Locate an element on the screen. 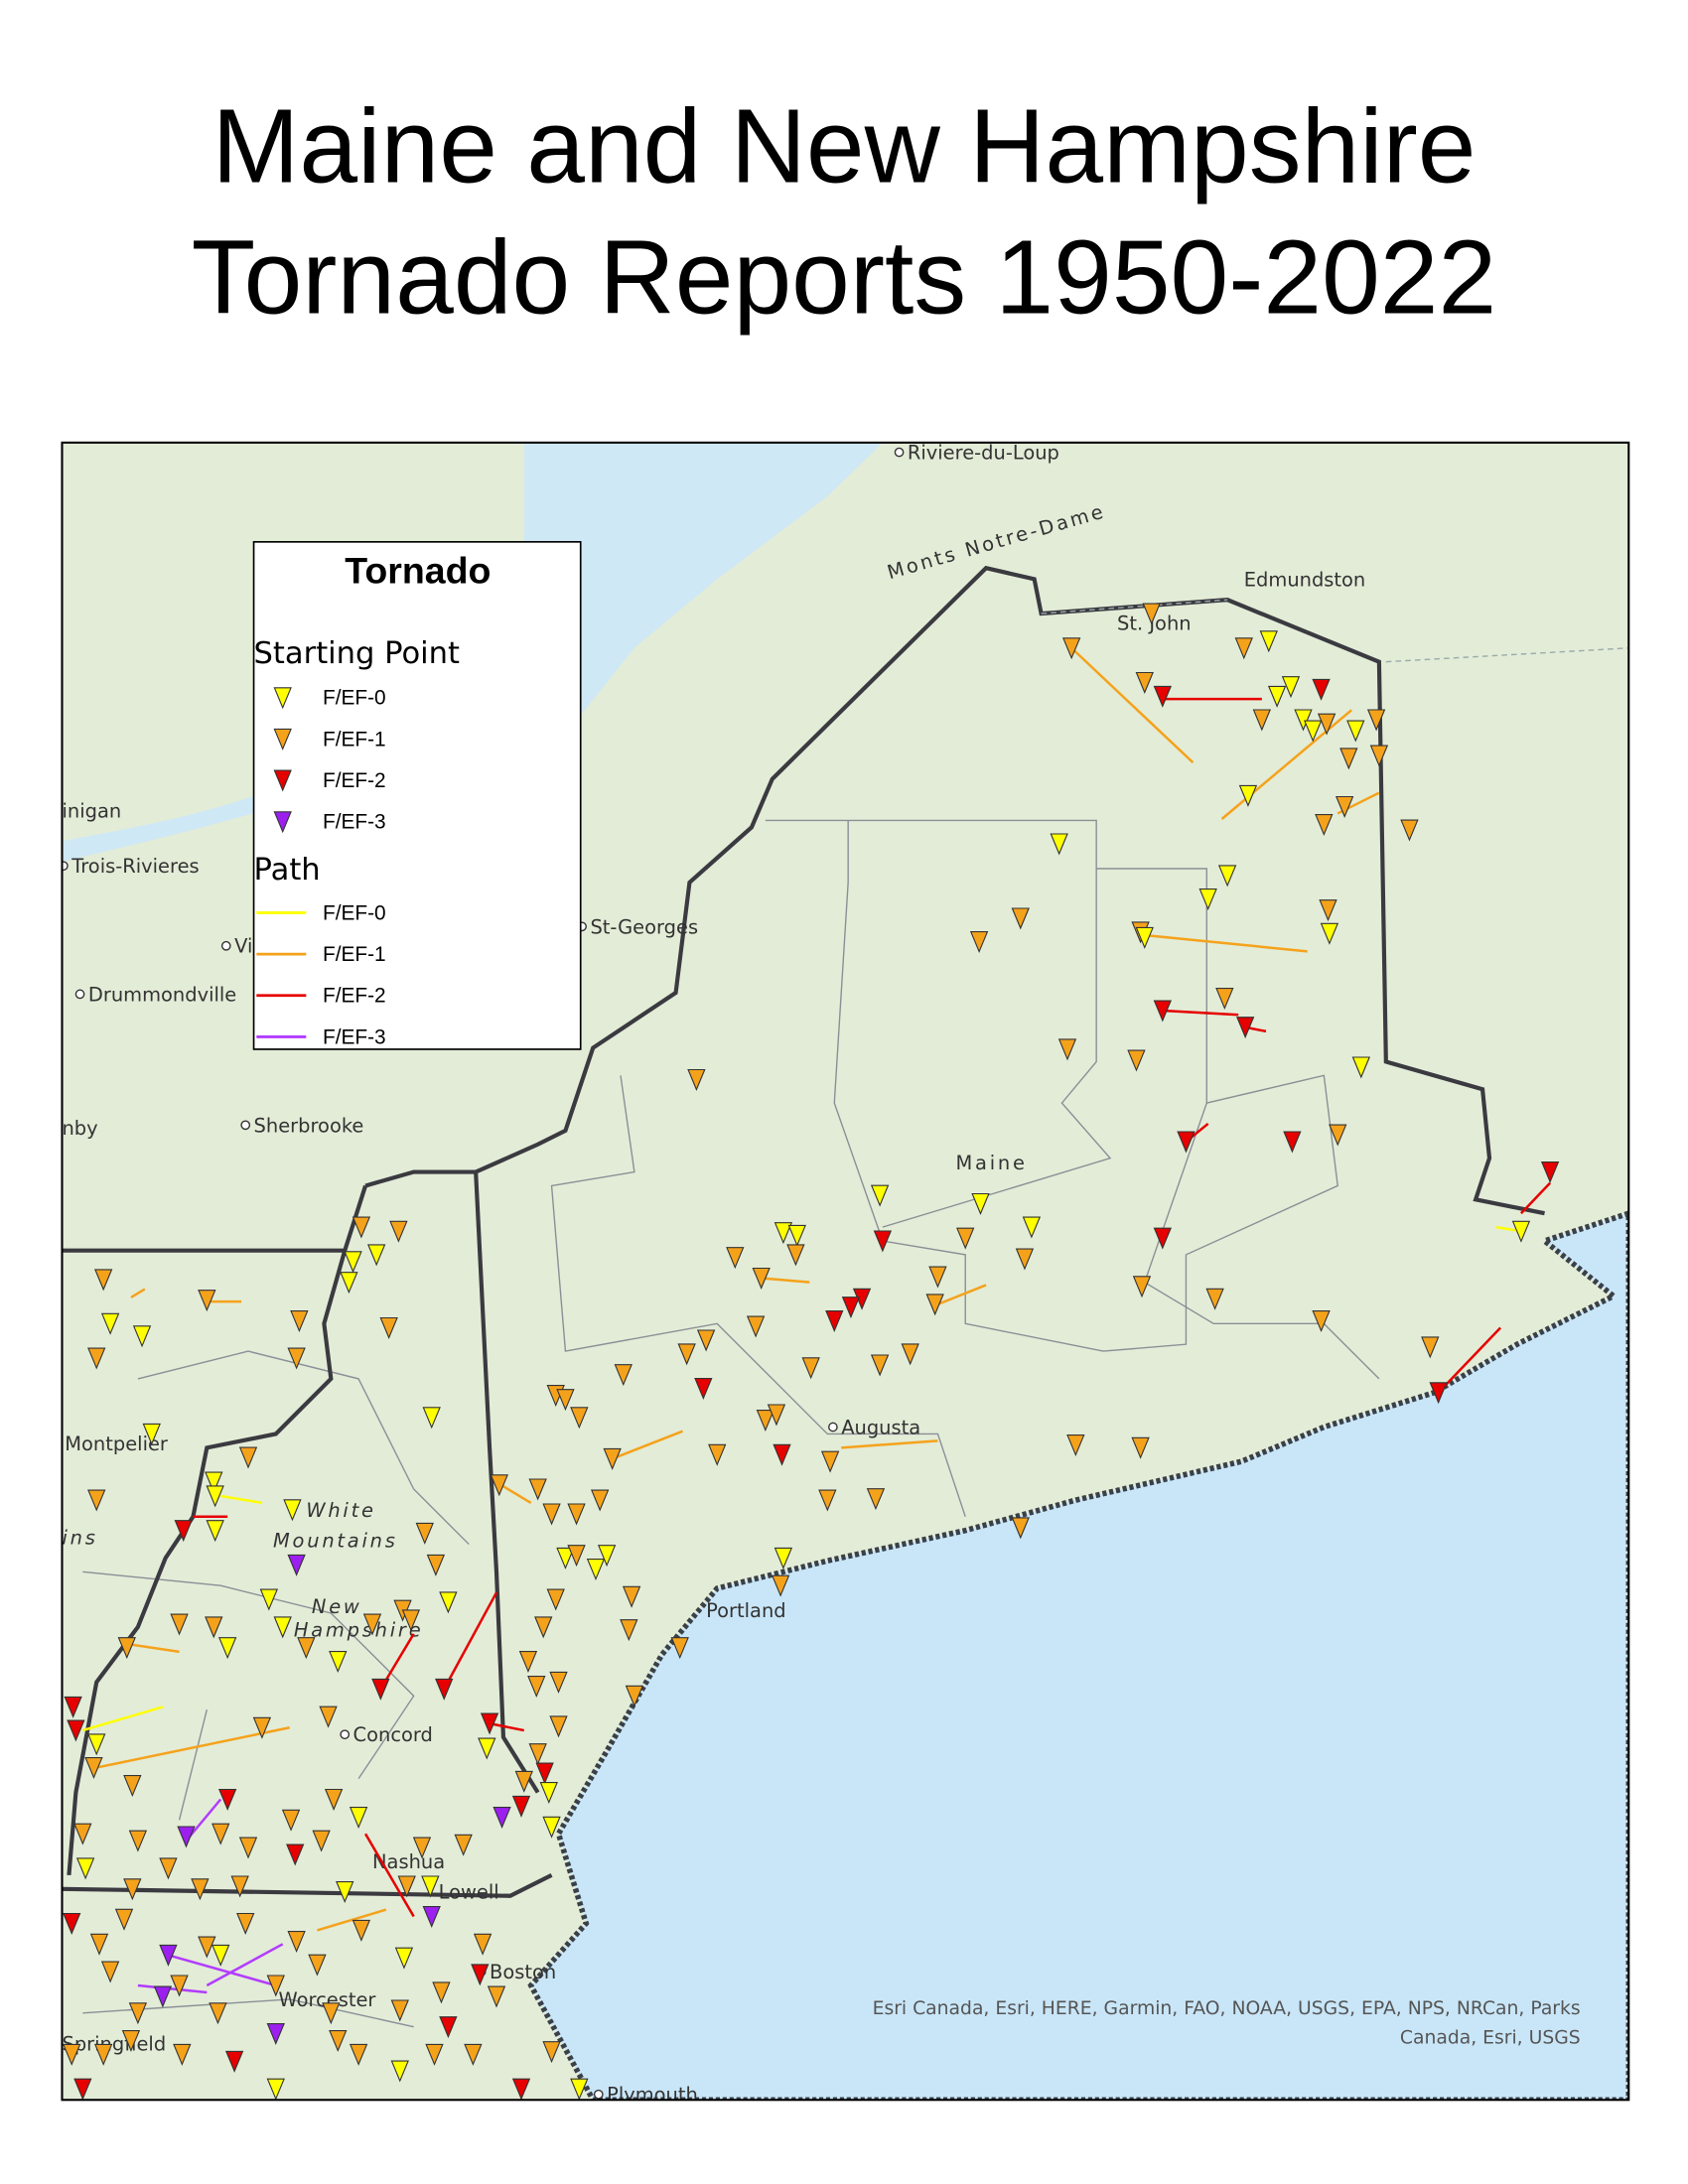 The image size is (1688, 2184). place-label: inigan is located at coordinates (92, 811).